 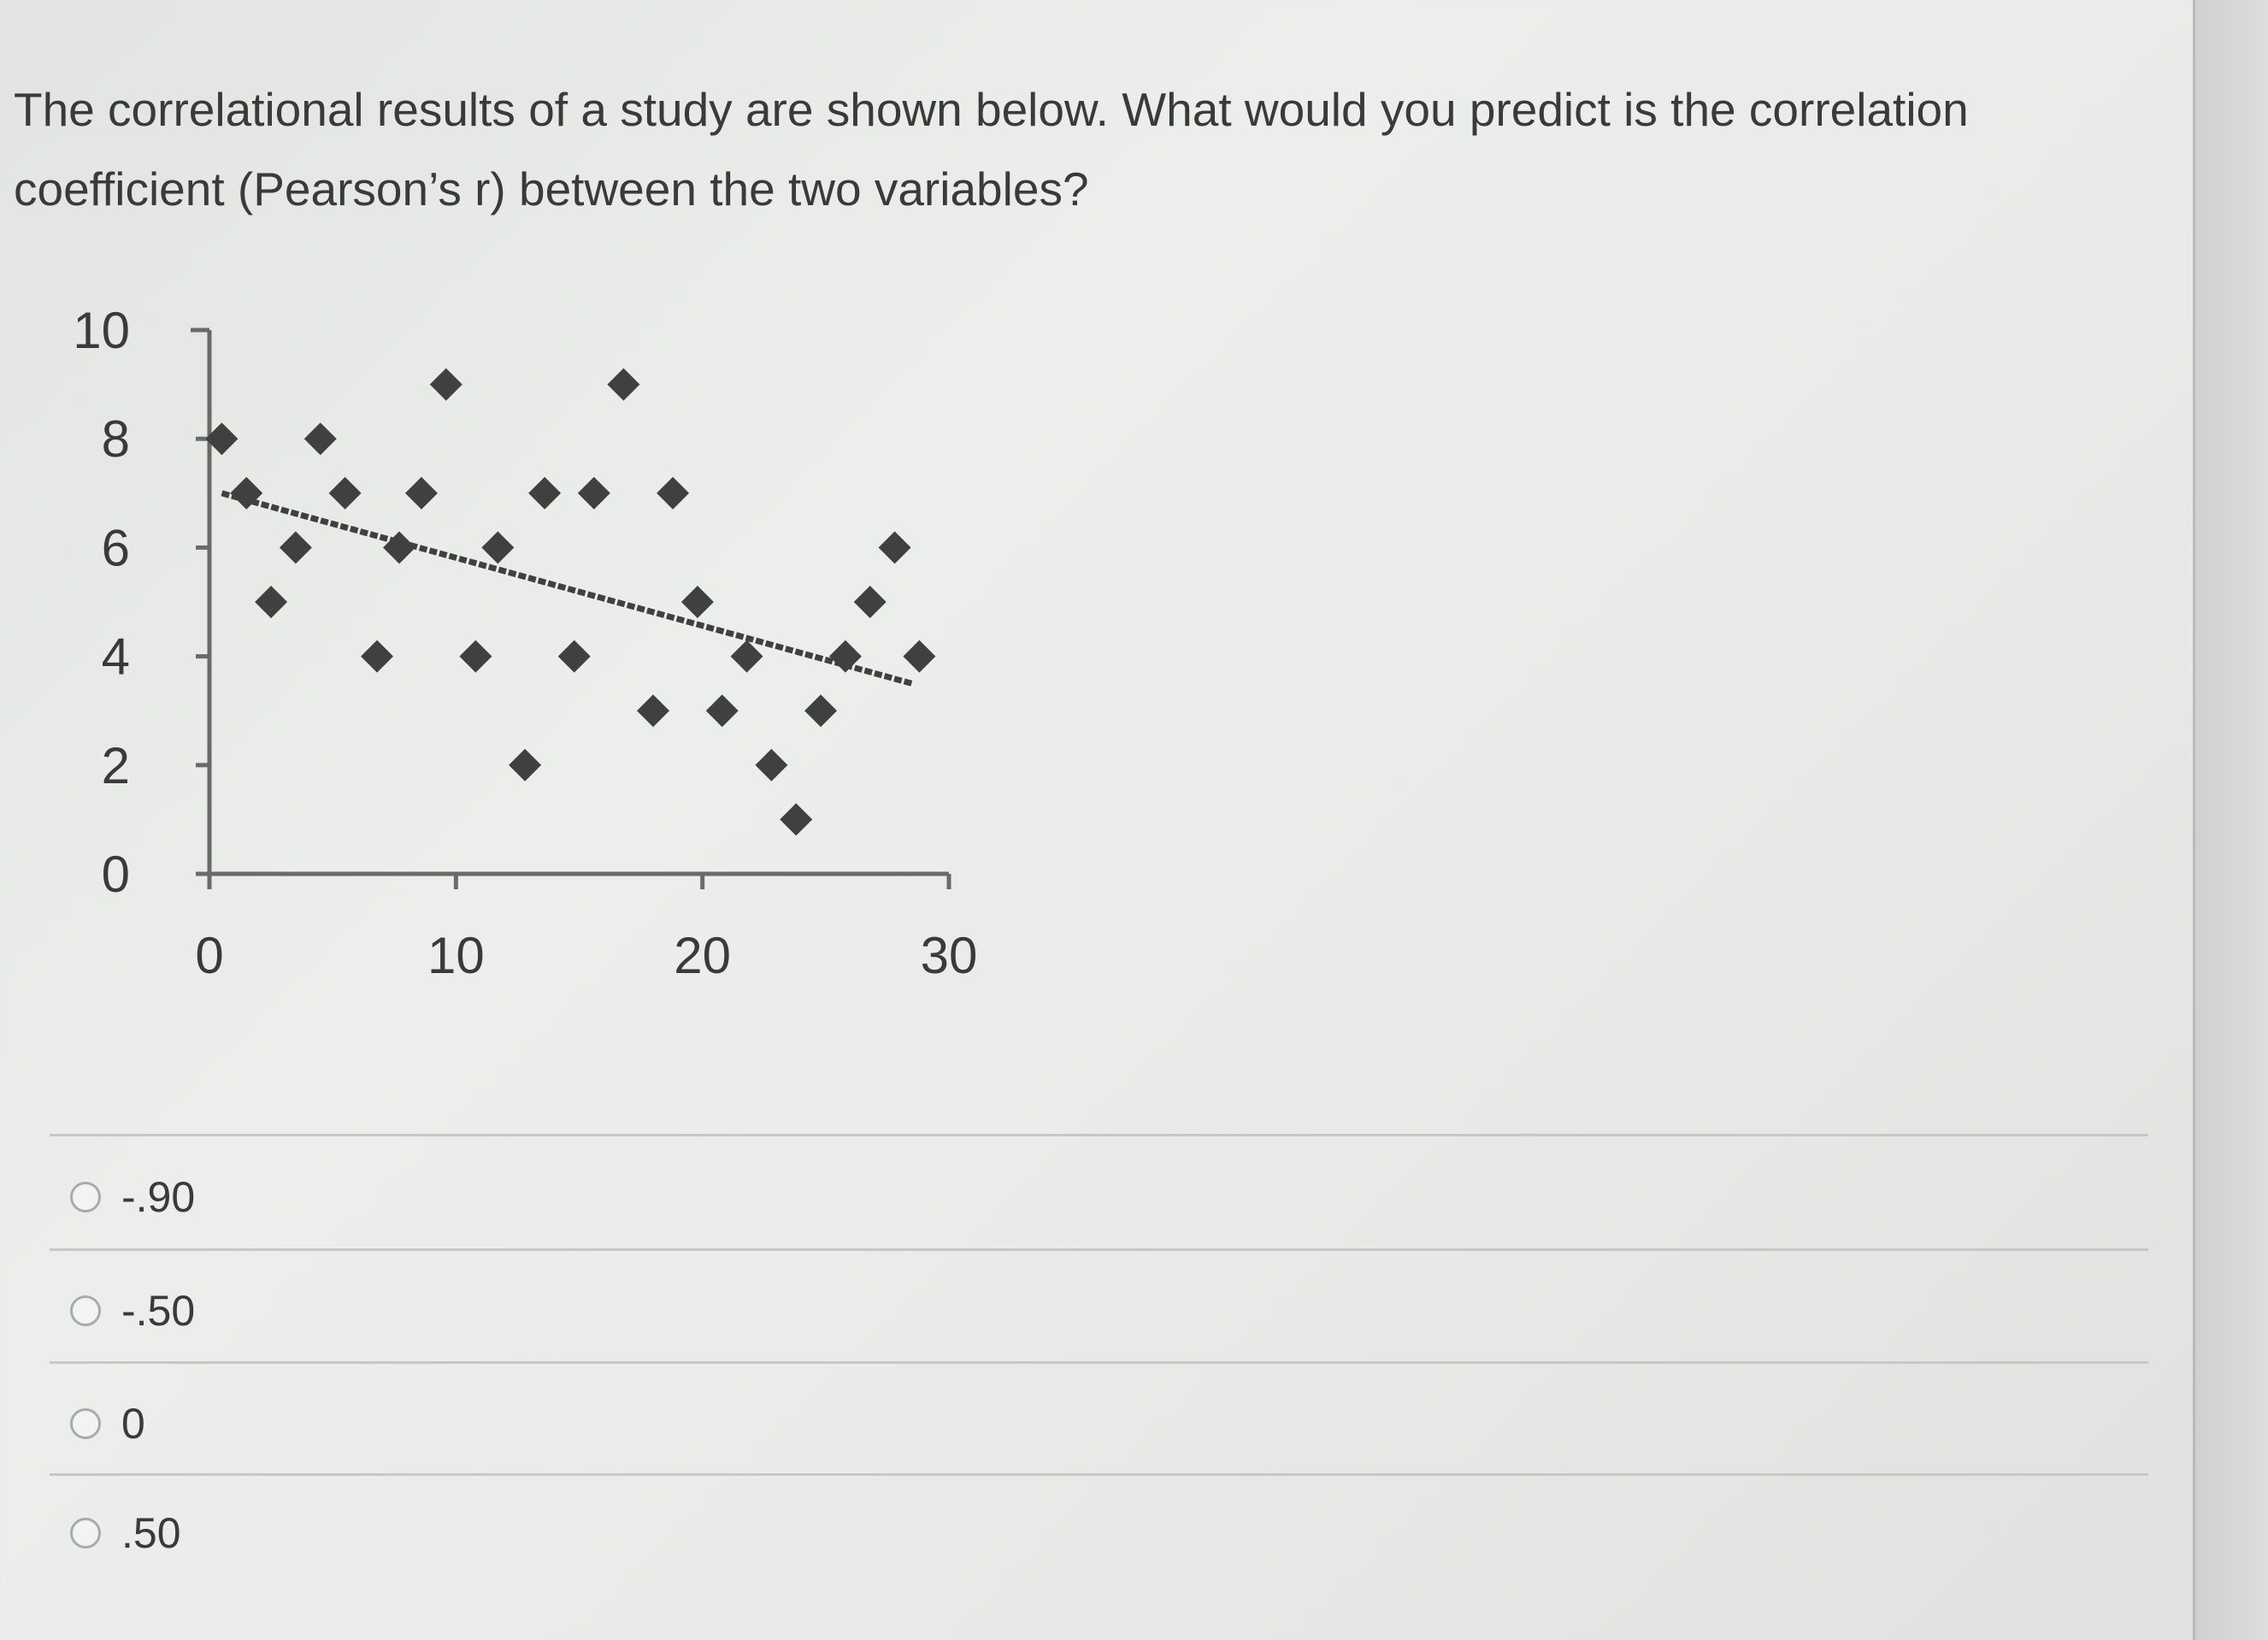 What do you see at coordinates (107, 1423) in the screenshot?
I see `answer-option-3: 0` at bounding box center [107, 1423].